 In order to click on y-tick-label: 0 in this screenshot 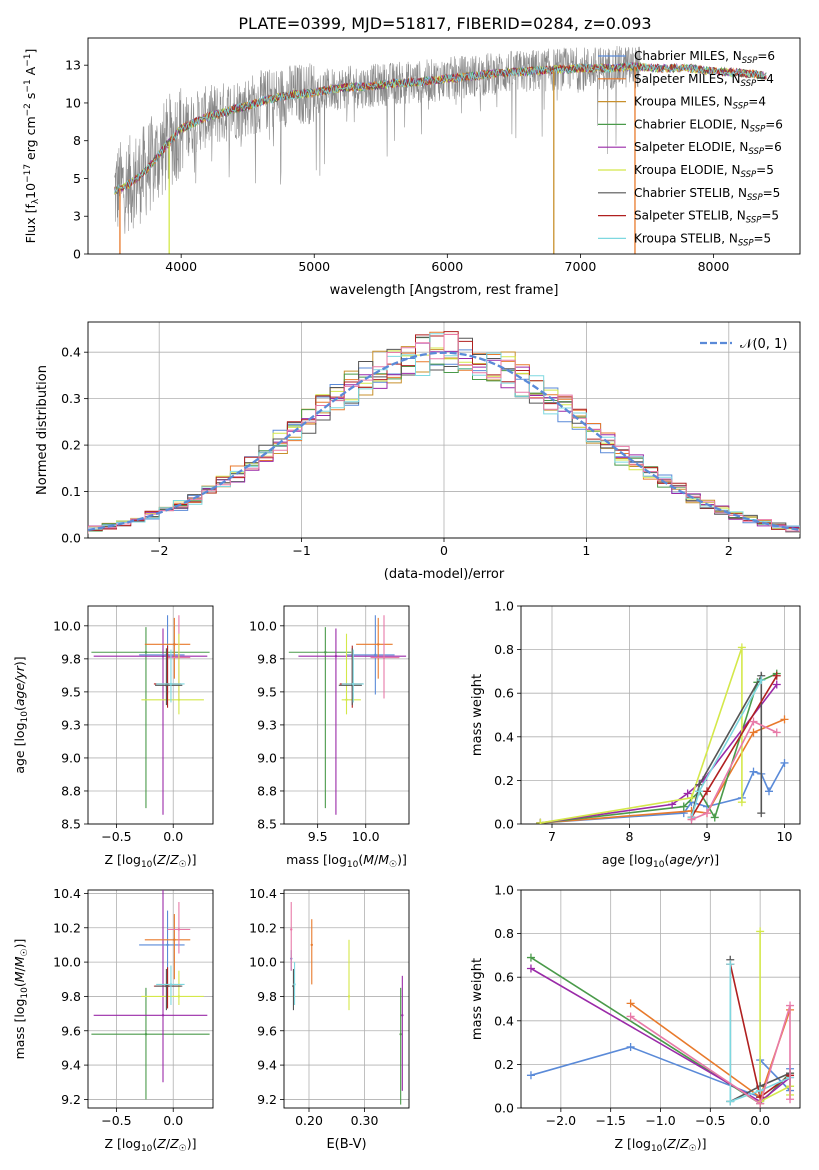, I will do `click(77, 254)`.